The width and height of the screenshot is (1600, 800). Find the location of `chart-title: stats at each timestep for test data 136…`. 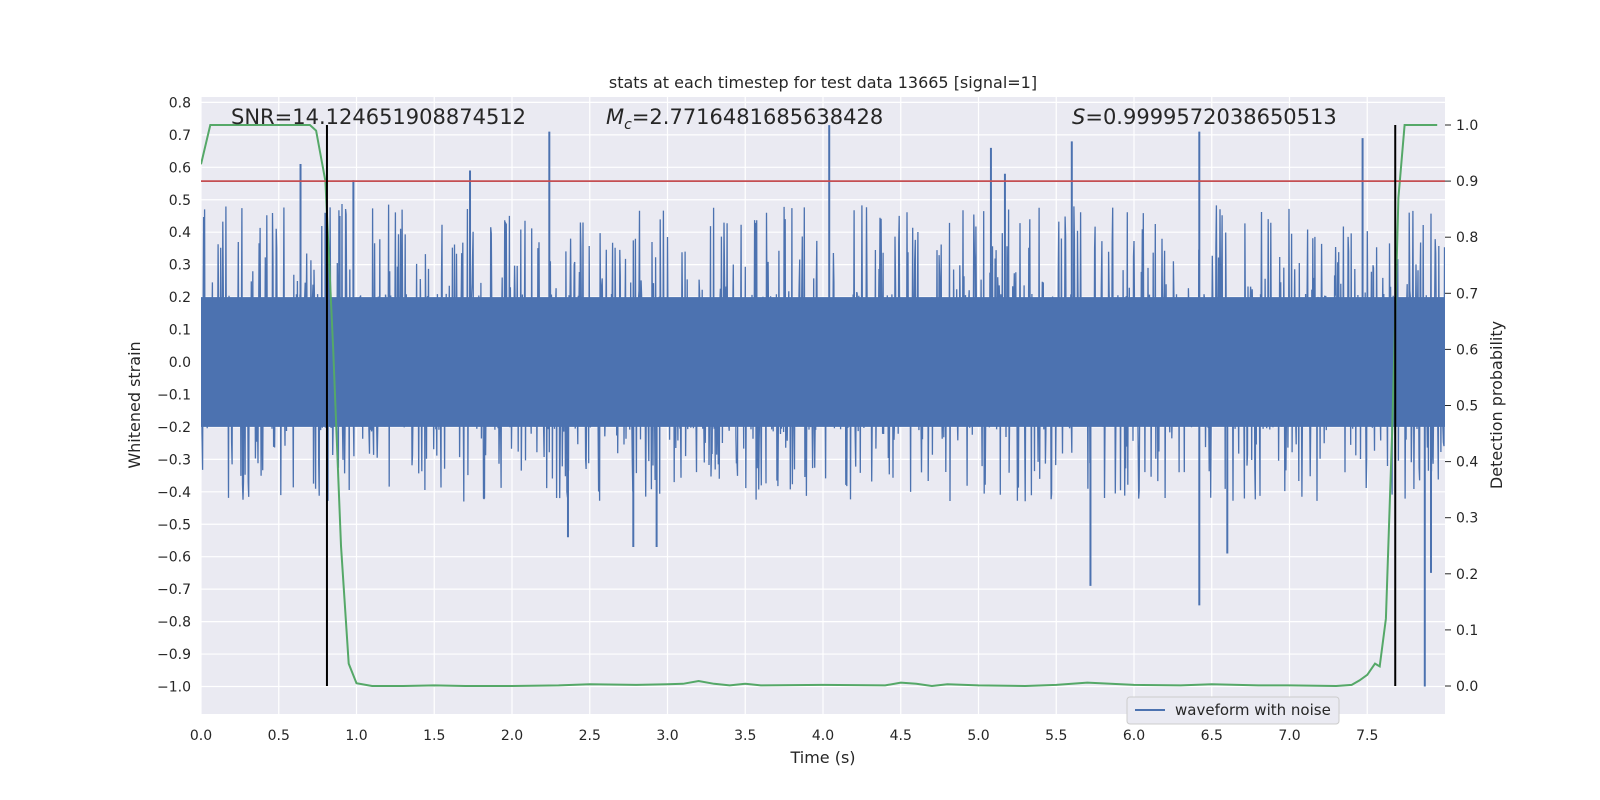

chart-title: stats at each timestep for test data 136… is located at coordinates (823, 82).